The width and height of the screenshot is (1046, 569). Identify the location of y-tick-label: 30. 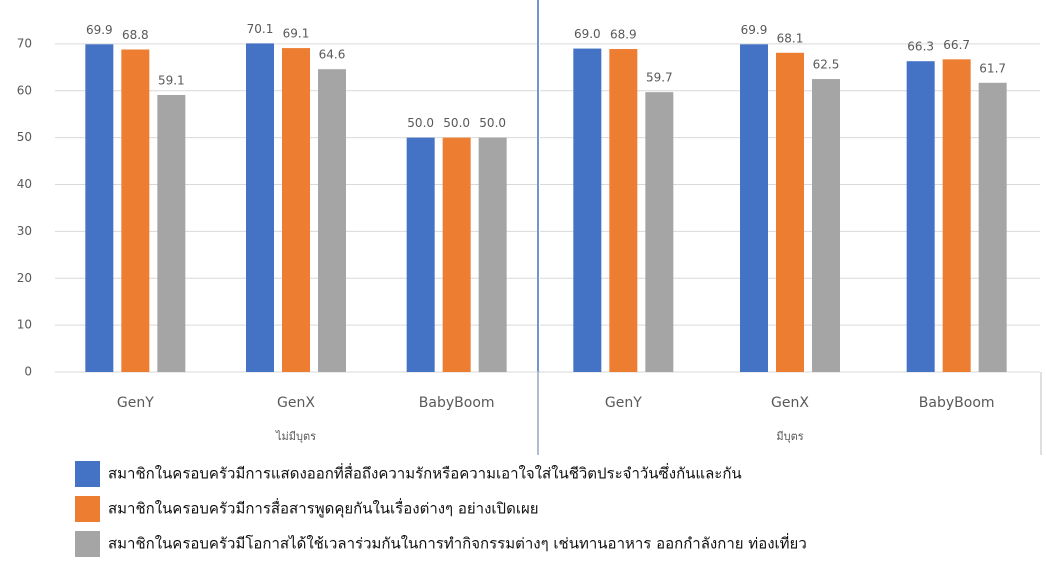
(24, 231).